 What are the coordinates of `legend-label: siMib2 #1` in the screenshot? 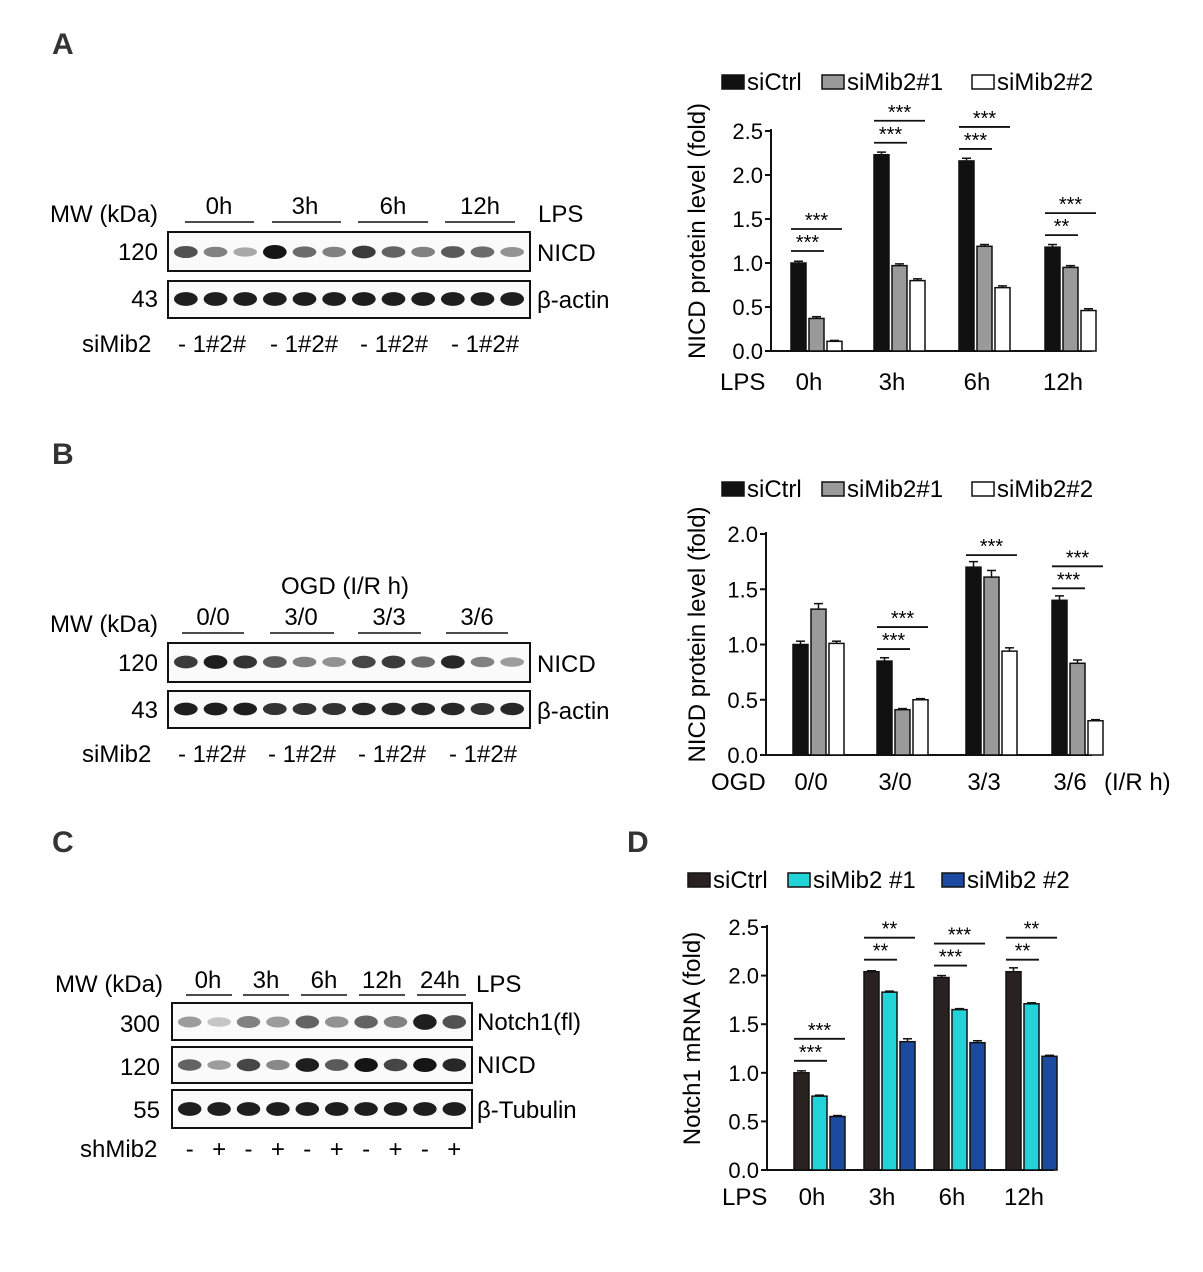 It's located at (864, 880).